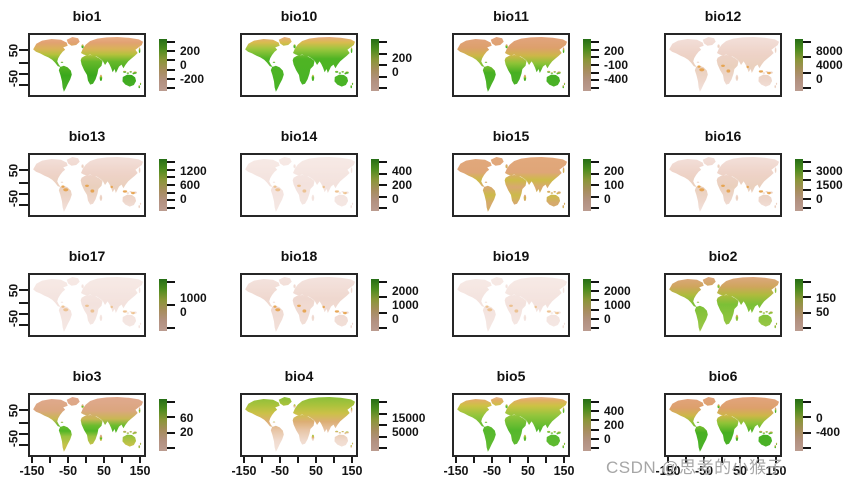  I want to click on map-panel-bio3: bio3 60 20 50 -50 -150 -50 50 150, so click(106, 421).